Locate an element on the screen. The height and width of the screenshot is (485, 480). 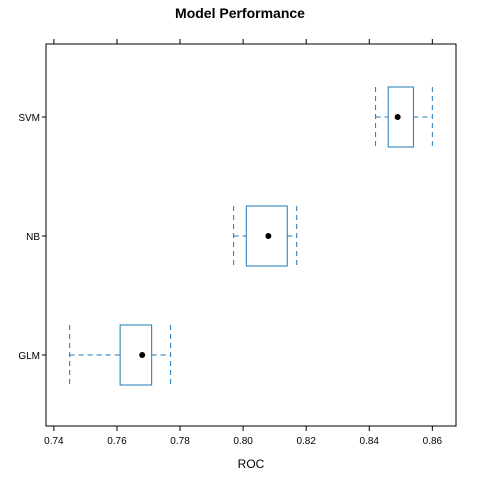
x-tick-label: 0.74 is located at coordinates (54, 441).